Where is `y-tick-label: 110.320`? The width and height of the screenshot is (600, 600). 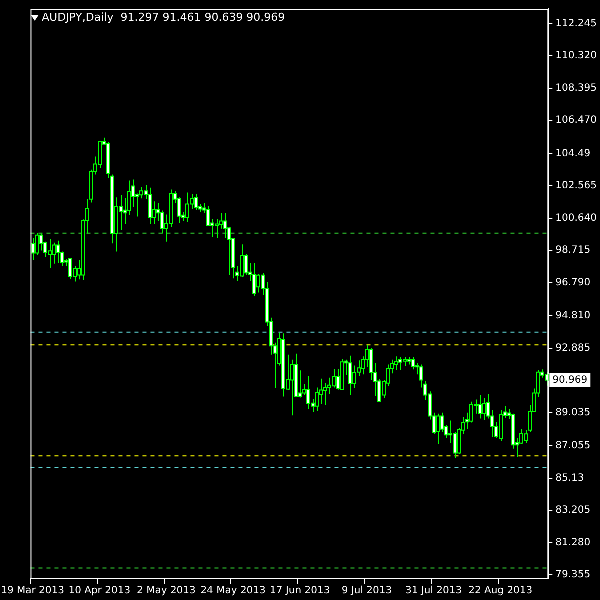 y-tick-label: 110.320 is located at coordinates (577, 56).